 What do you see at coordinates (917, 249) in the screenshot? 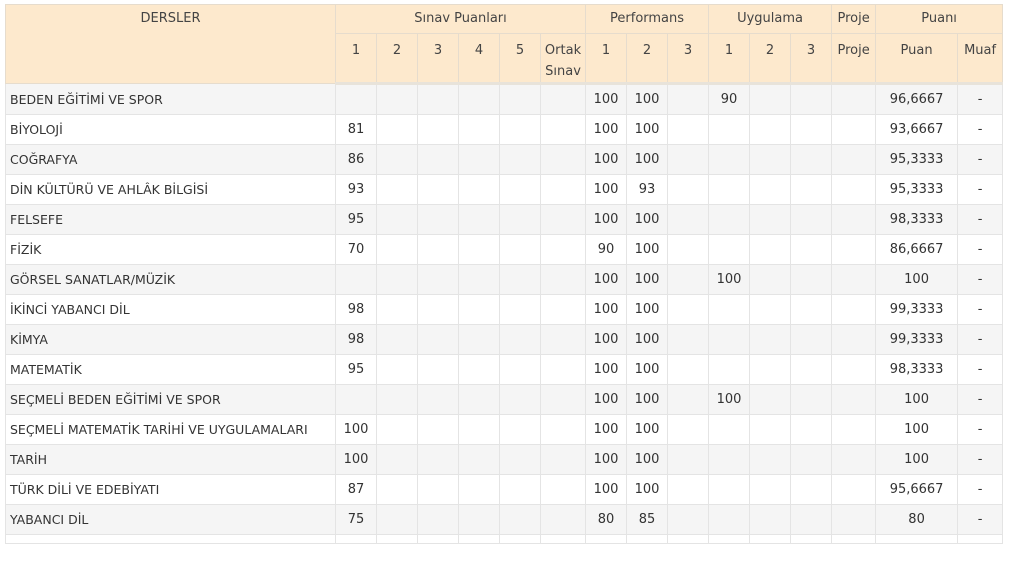
I see `score-cell: 86,6667` at bounding box center [917, 249].